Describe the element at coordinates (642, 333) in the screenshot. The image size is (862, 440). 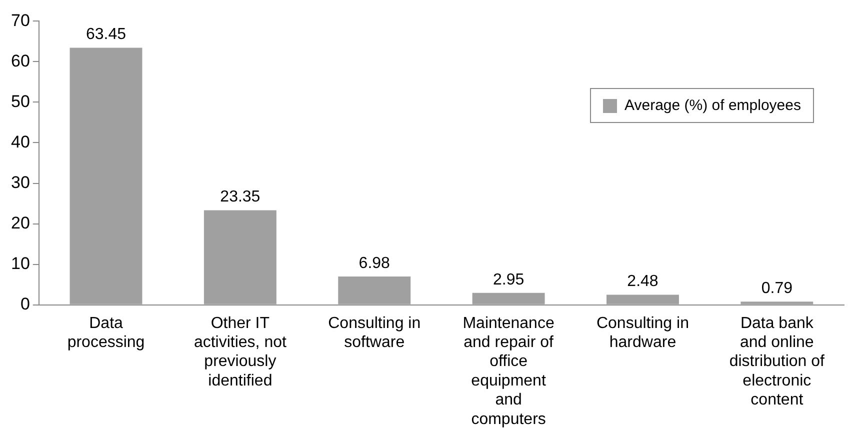
I see `x-tick-label: Consulting in hardware` at that location.